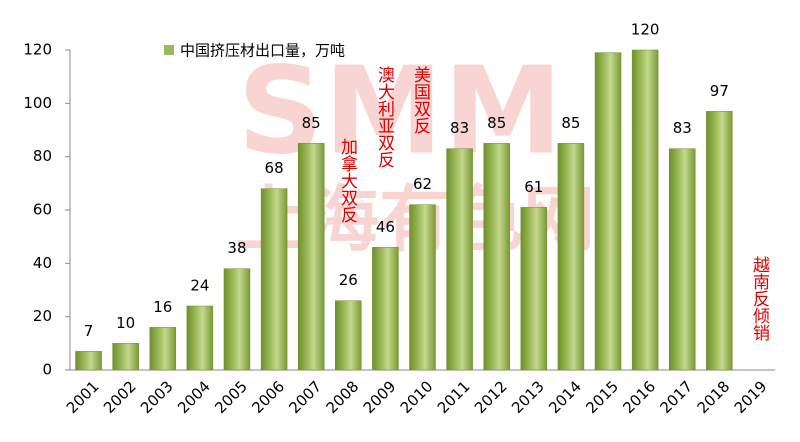 Image resolution: width=800 pixels, height=442 pixels. I want to click on y-tick-label: 60, so click(42, 210).